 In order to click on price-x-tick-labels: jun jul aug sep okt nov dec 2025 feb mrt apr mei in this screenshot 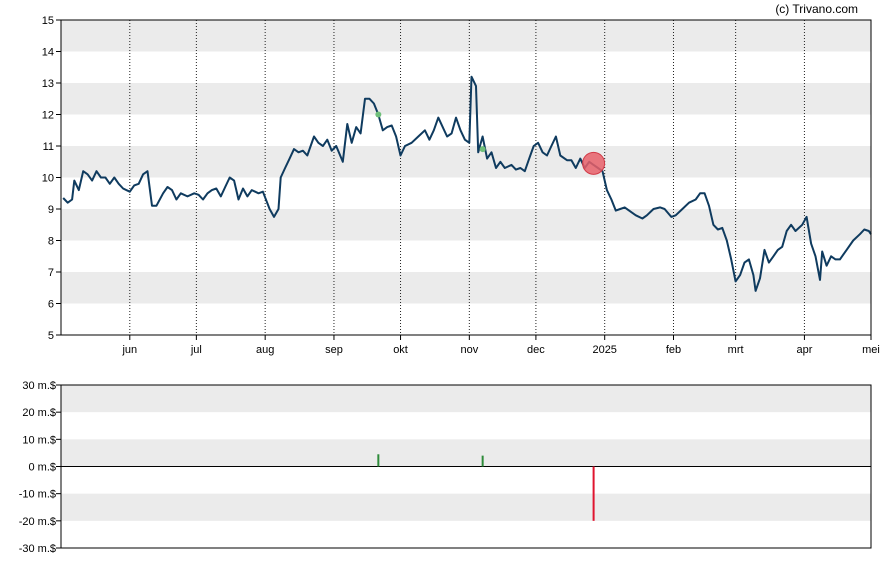, I will do `click(500, 345)`.